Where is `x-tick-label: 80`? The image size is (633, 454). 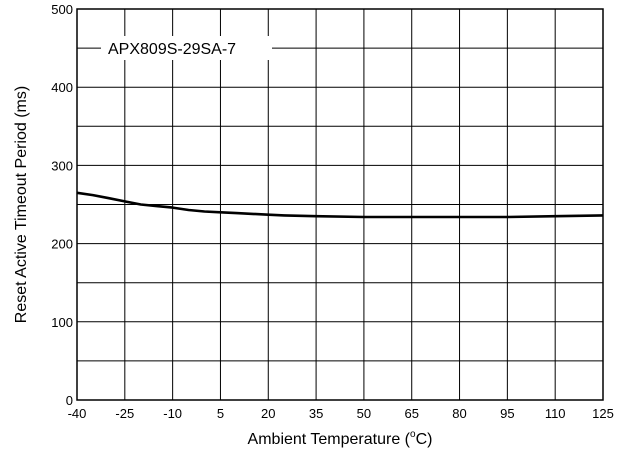 x-tick-label: 80 is located at coordinates (459, 413).